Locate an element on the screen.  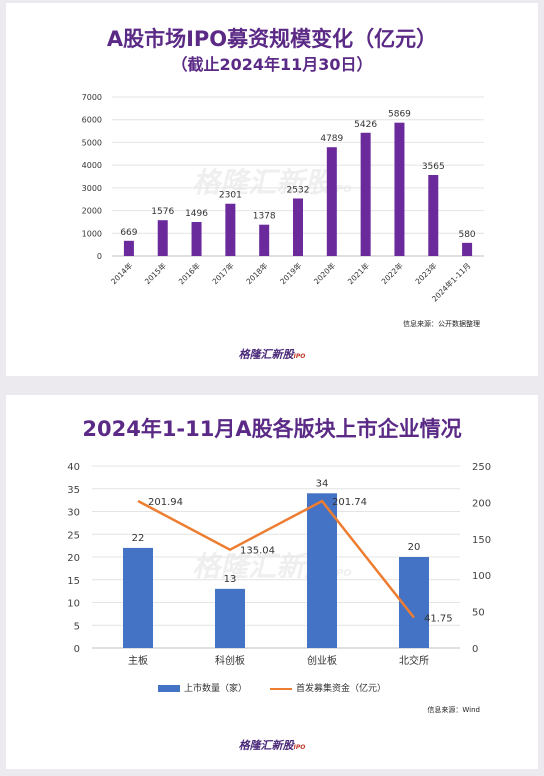
y-tick-label: 2000 is located at coordinates (92, 211).